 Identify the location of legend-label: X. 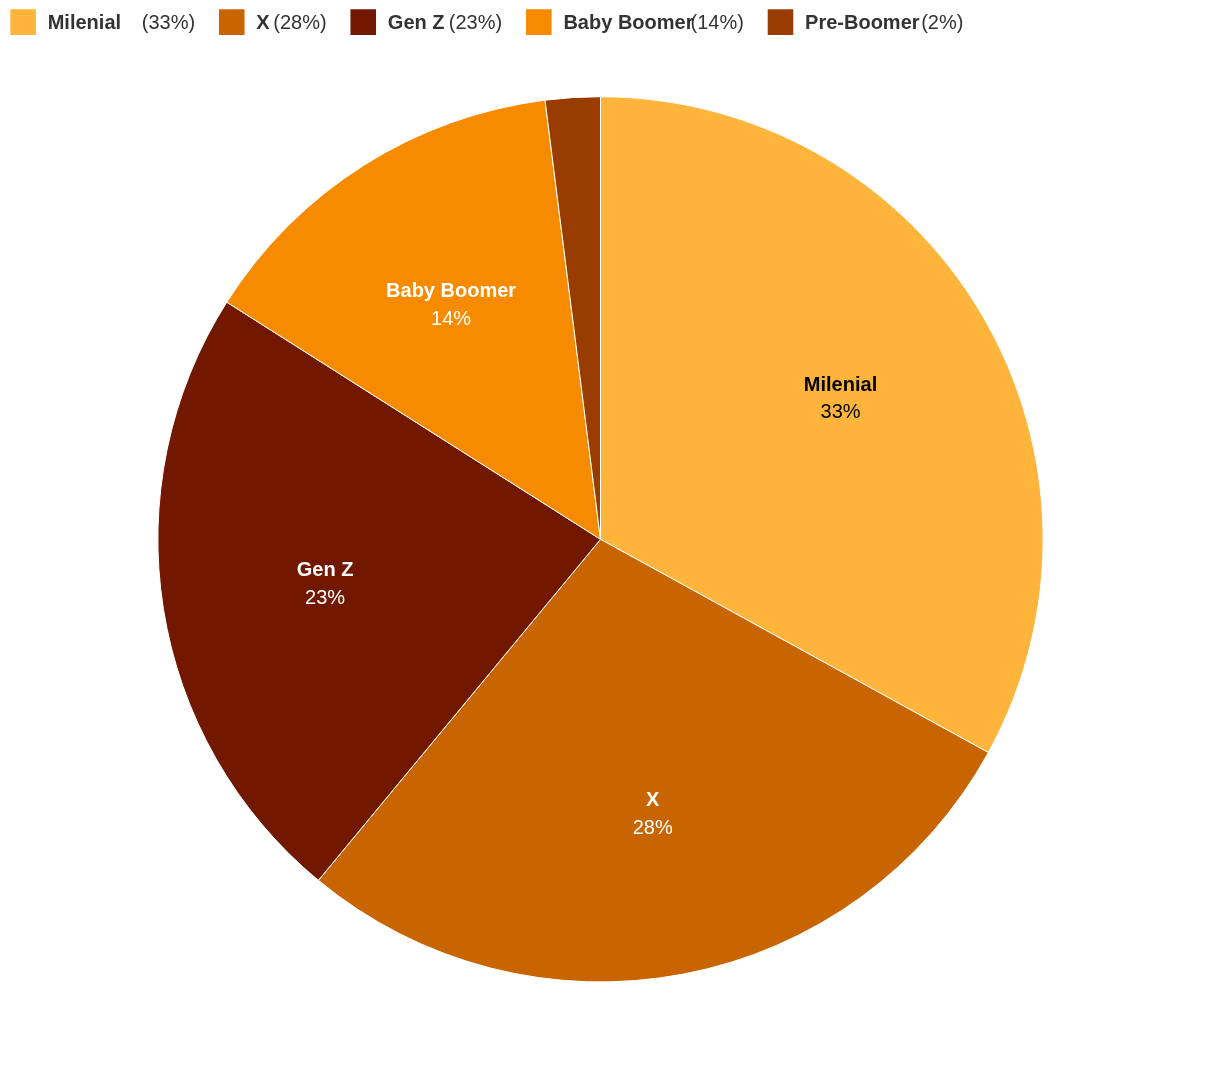
(263, 22).